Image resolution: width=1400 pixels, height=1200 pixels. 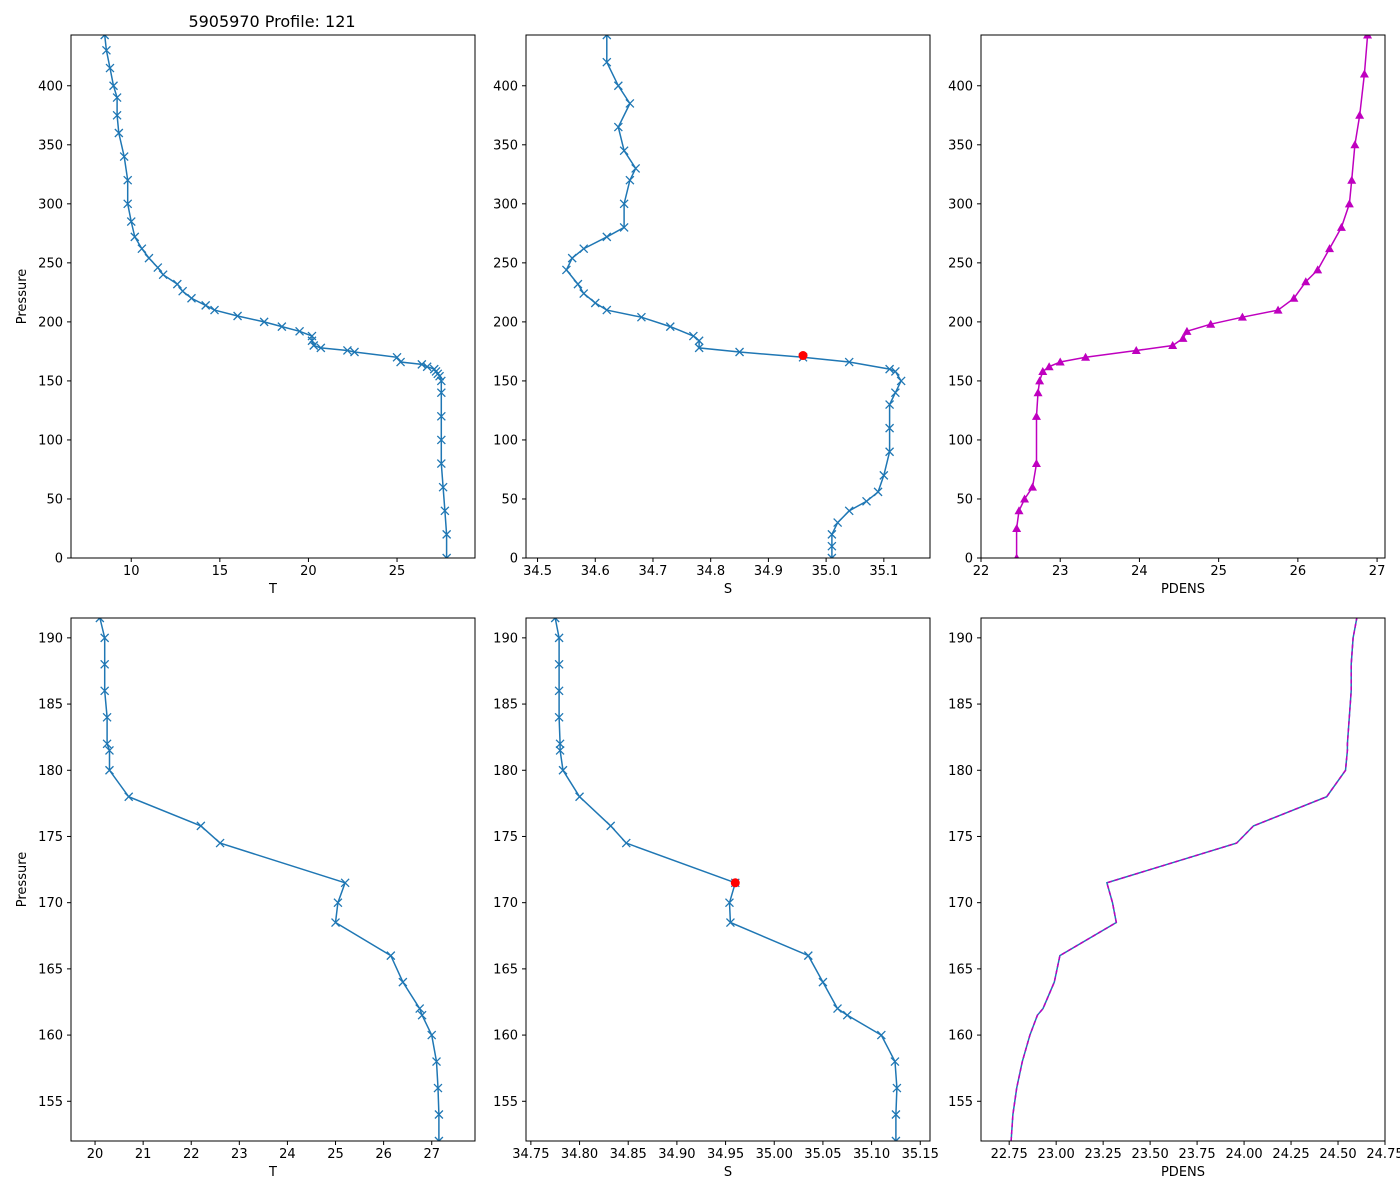 What do you see at coordinates (276, 296) in the screenshot?
I see `plot-area` at bounding box center [276, 296].